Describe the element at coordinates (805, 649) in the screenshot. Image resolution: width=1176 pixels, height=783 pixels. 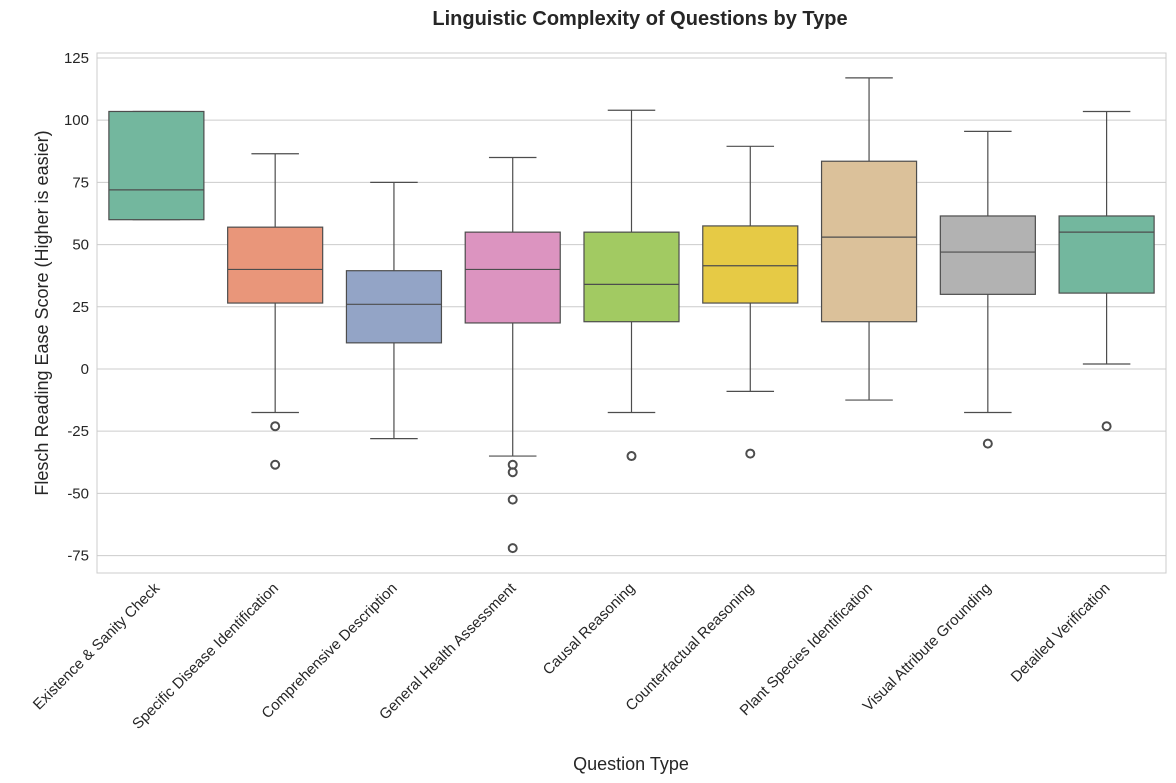
I see `x-tick-label: Plant Species Identification` at that location.